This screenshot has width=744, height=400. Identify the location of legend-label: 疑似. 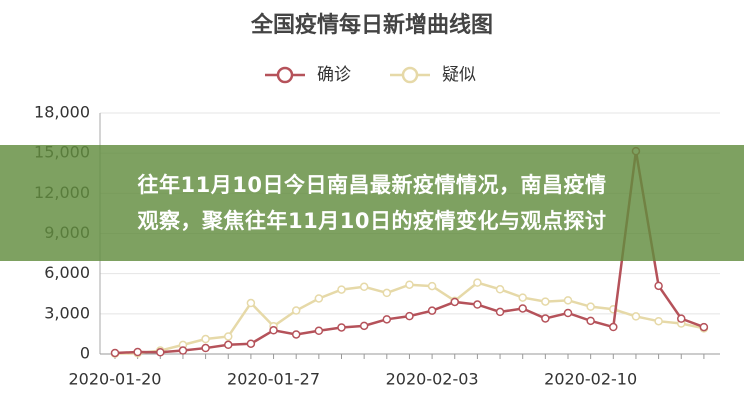
(459, 75).